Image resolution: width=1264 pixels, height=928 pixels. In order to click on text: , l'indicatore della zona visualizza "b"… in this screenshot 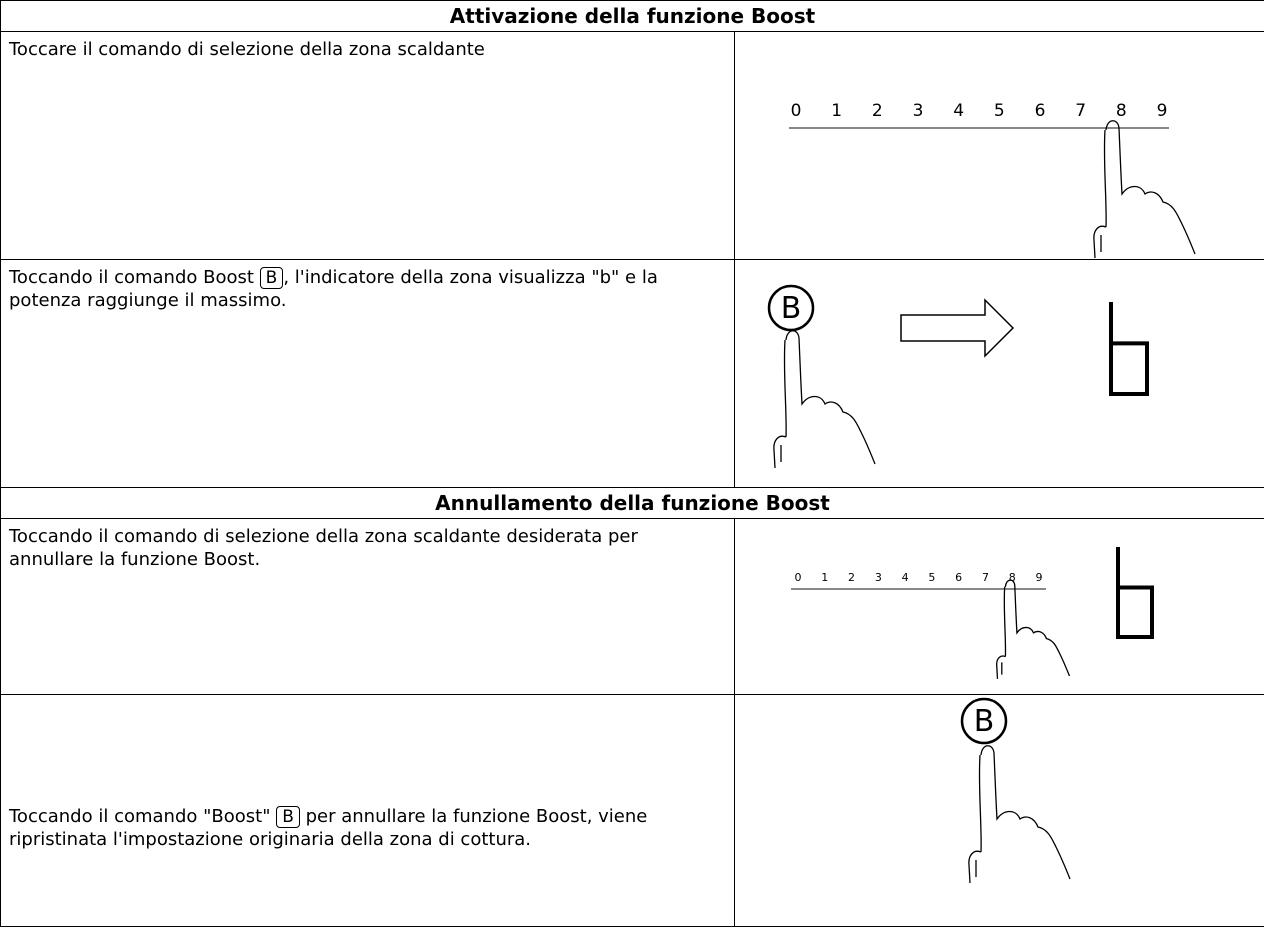, I will do `click(333, 289)`.